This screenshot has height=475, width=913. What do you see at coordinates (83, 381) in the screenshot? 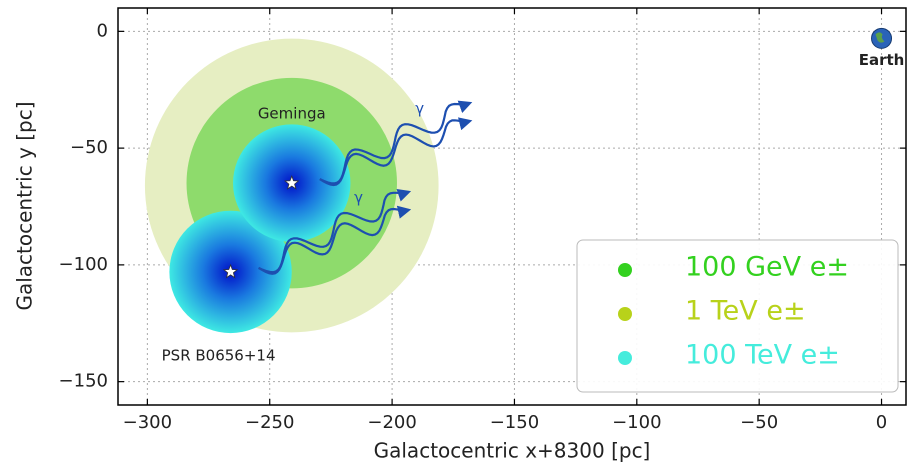
I see `y-tick-label: −150` at bounding box center [83, 381].